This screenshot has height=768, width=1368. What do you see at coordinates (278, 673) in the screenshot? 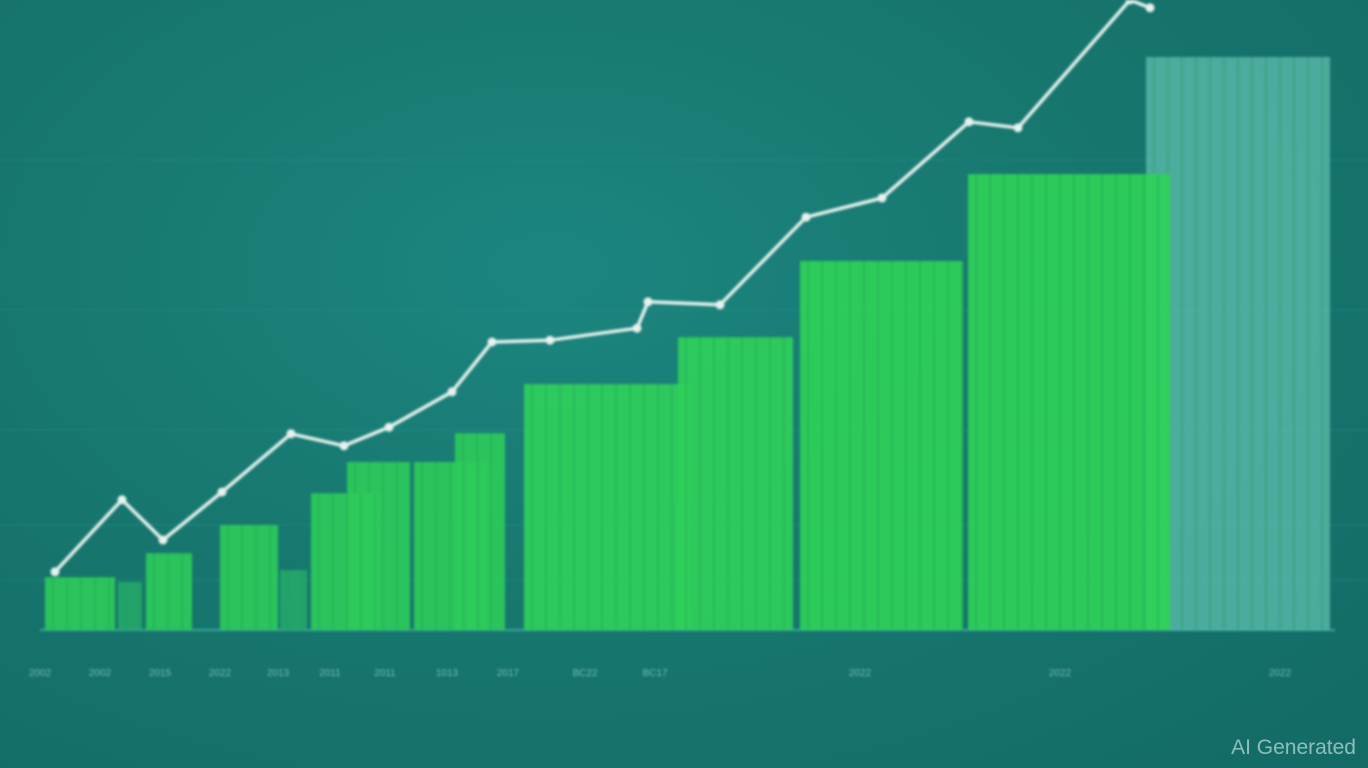
I see `x-tick-label: 2013` at bounding box center [278, 673].